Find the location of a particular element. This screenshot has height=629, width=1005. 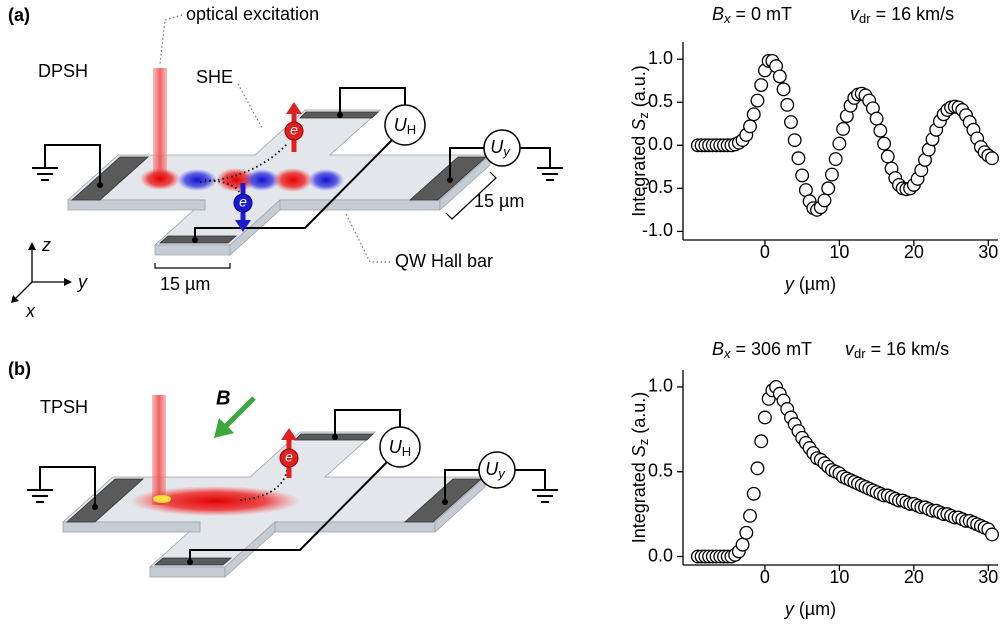

y-tick-label: 1.0 is located at coordinates (660, 386).